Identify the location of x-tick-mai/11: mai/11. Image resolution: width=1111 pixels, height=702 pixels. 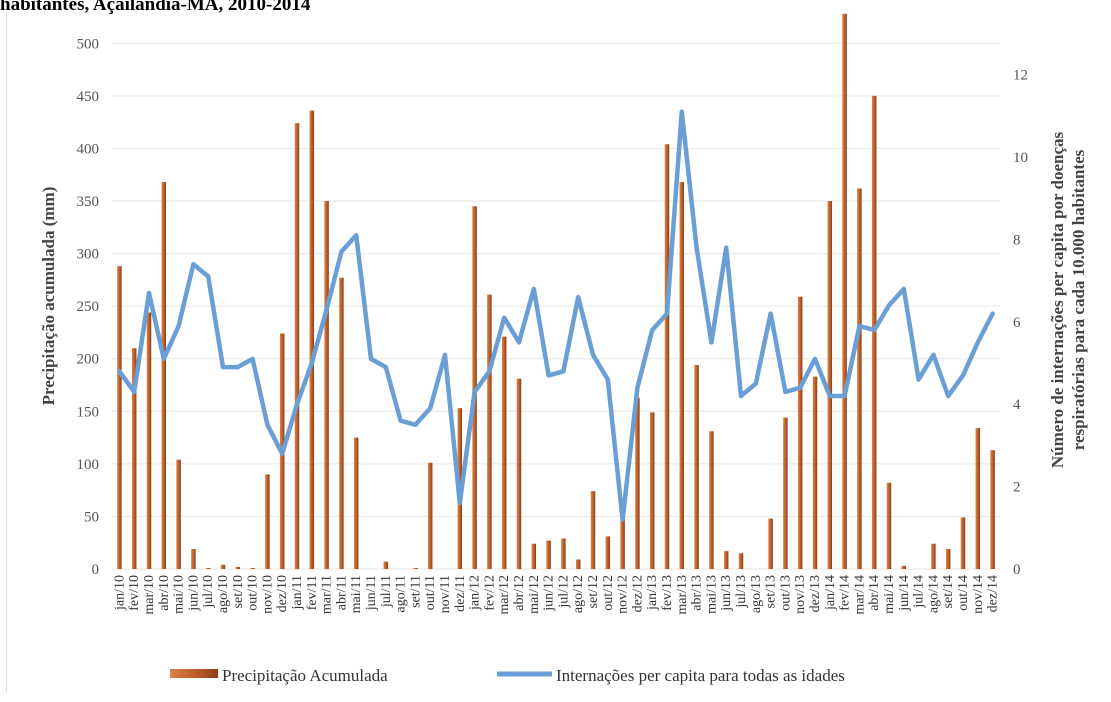
(356, 594).